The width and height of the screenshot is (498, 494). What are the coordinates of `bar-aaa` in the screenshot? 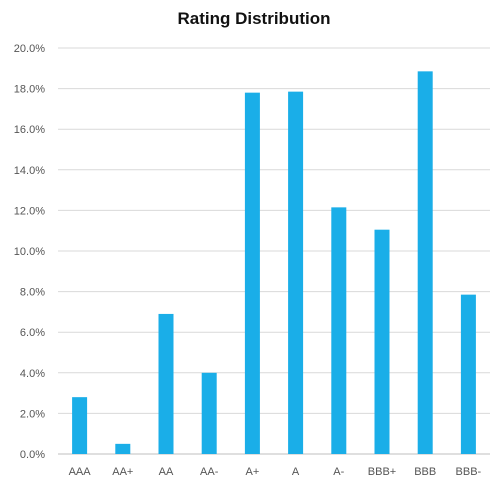 It's located at (80, 425).